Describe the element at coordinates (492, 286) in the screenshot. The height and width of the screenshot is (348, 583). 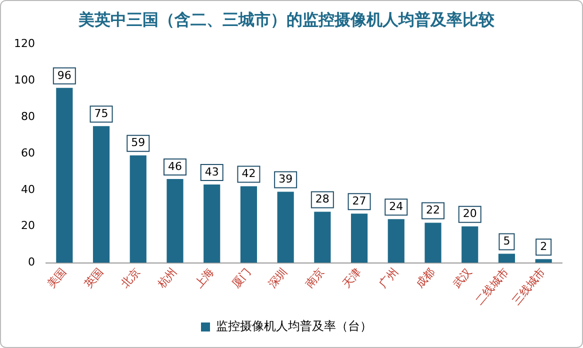
I see `x-tick-label: 二线城市` at that location.